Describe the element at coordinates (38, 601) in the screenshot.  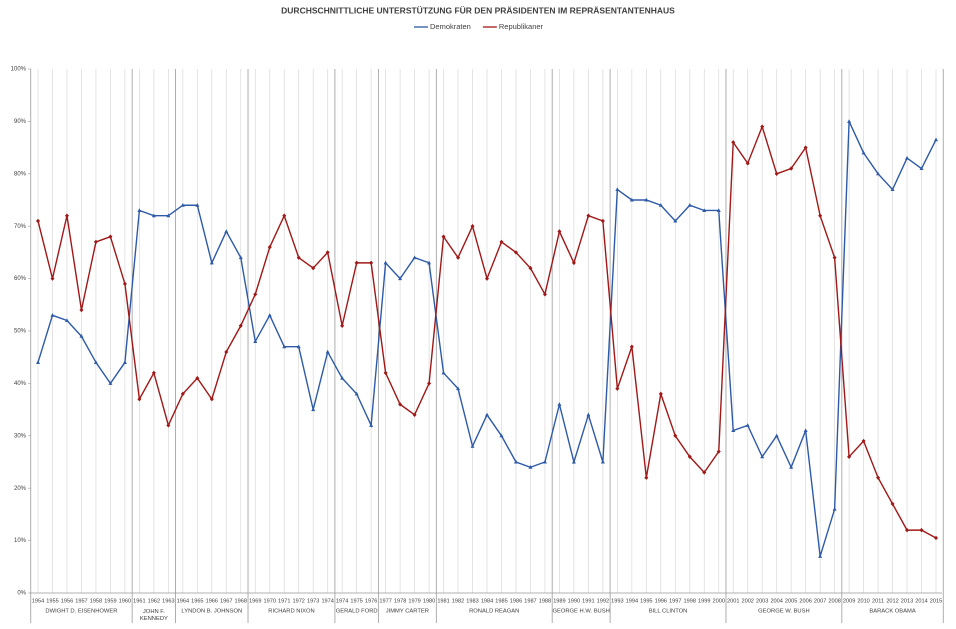
I see `x-tick-label: 1954` at that location.